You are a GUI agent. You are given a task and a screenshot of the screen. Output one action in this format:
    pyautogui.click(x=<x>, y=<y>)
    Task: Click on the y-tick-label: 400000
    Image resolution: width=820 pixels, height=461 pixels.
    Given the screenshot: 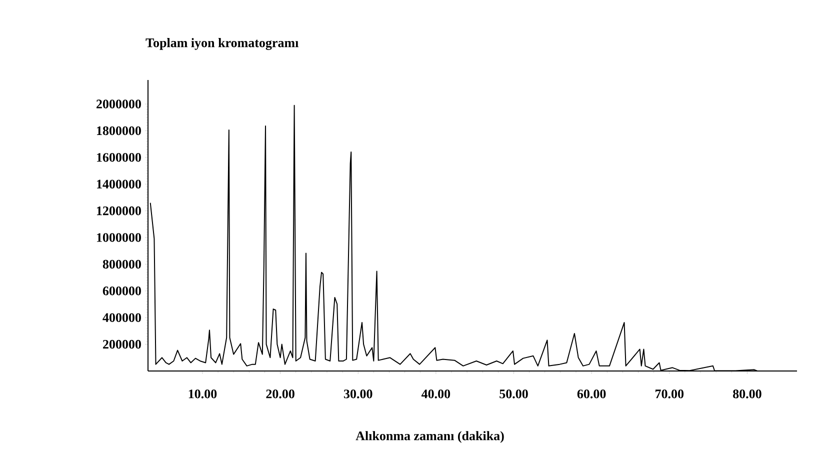 What is the action you would take?
    pyautogui.click(x=121, y=317)
    